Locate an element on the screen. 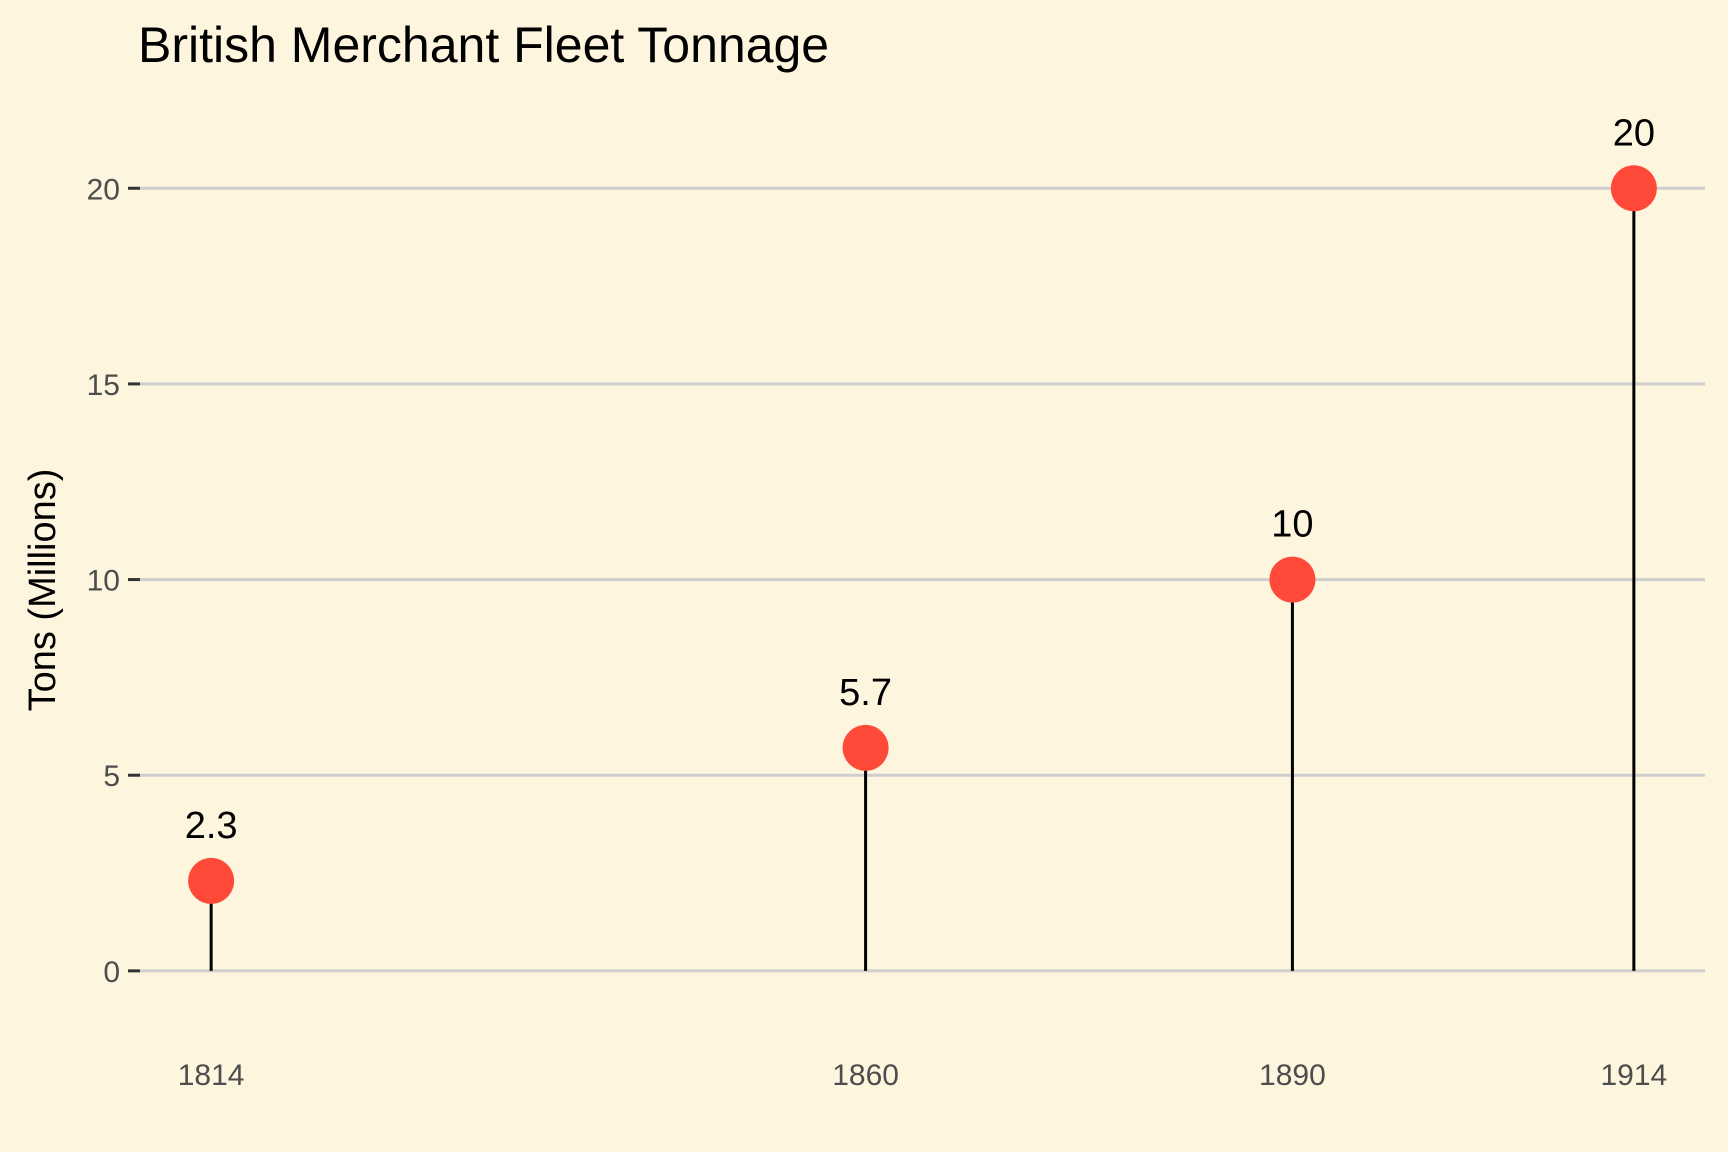 The width and height of the screenshot is (1728, 1152). x-tick-label: 1860 is located at coordinates (865, 1075).